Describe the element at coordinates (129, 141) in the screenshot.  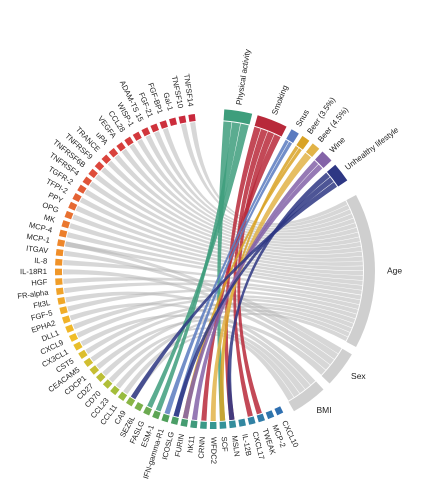
I see `segment-ccl28` at that location.